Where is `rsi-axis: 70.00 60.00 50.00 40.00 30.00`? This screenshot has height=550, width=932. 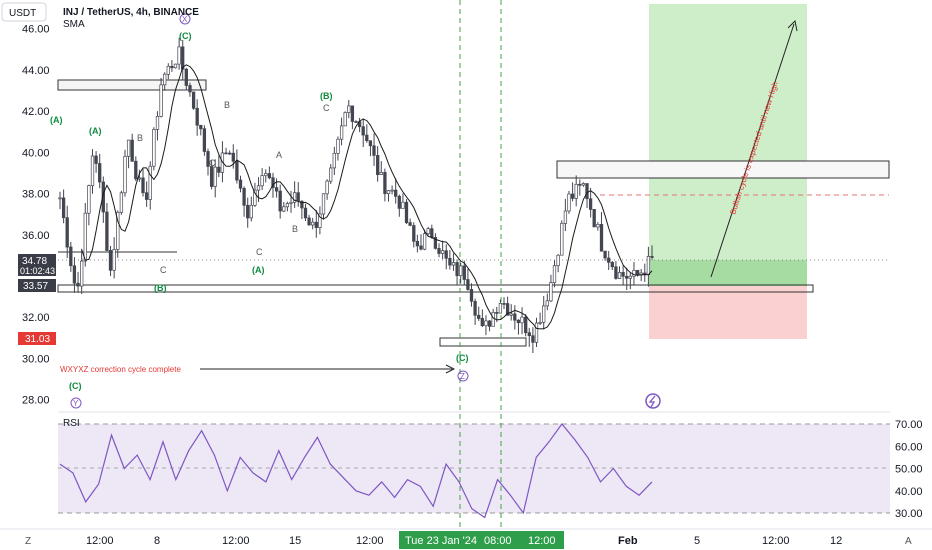 rsi-axis: 70.00 60.00 50.00 40.00 30.00 is located at coordinates (909, 469).